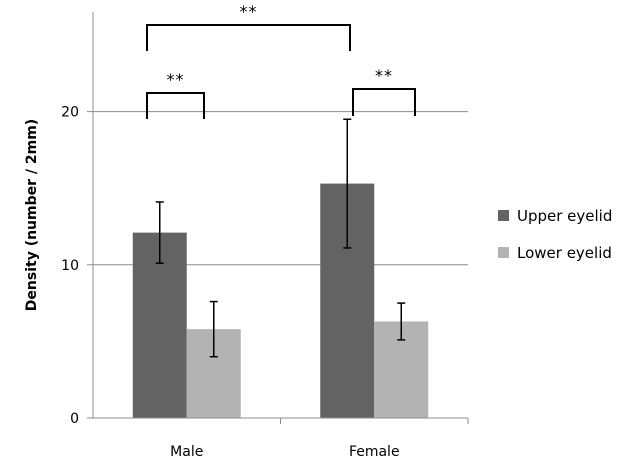  Describe the element at coordinates (248, 37) in the screenshot. I see `significance-between-sexes` at that location.